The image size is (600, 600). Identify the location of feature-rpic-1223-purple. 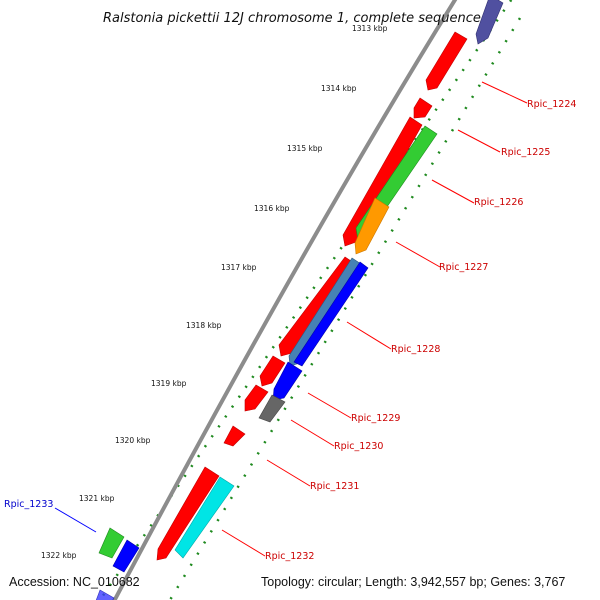
(489, 22).